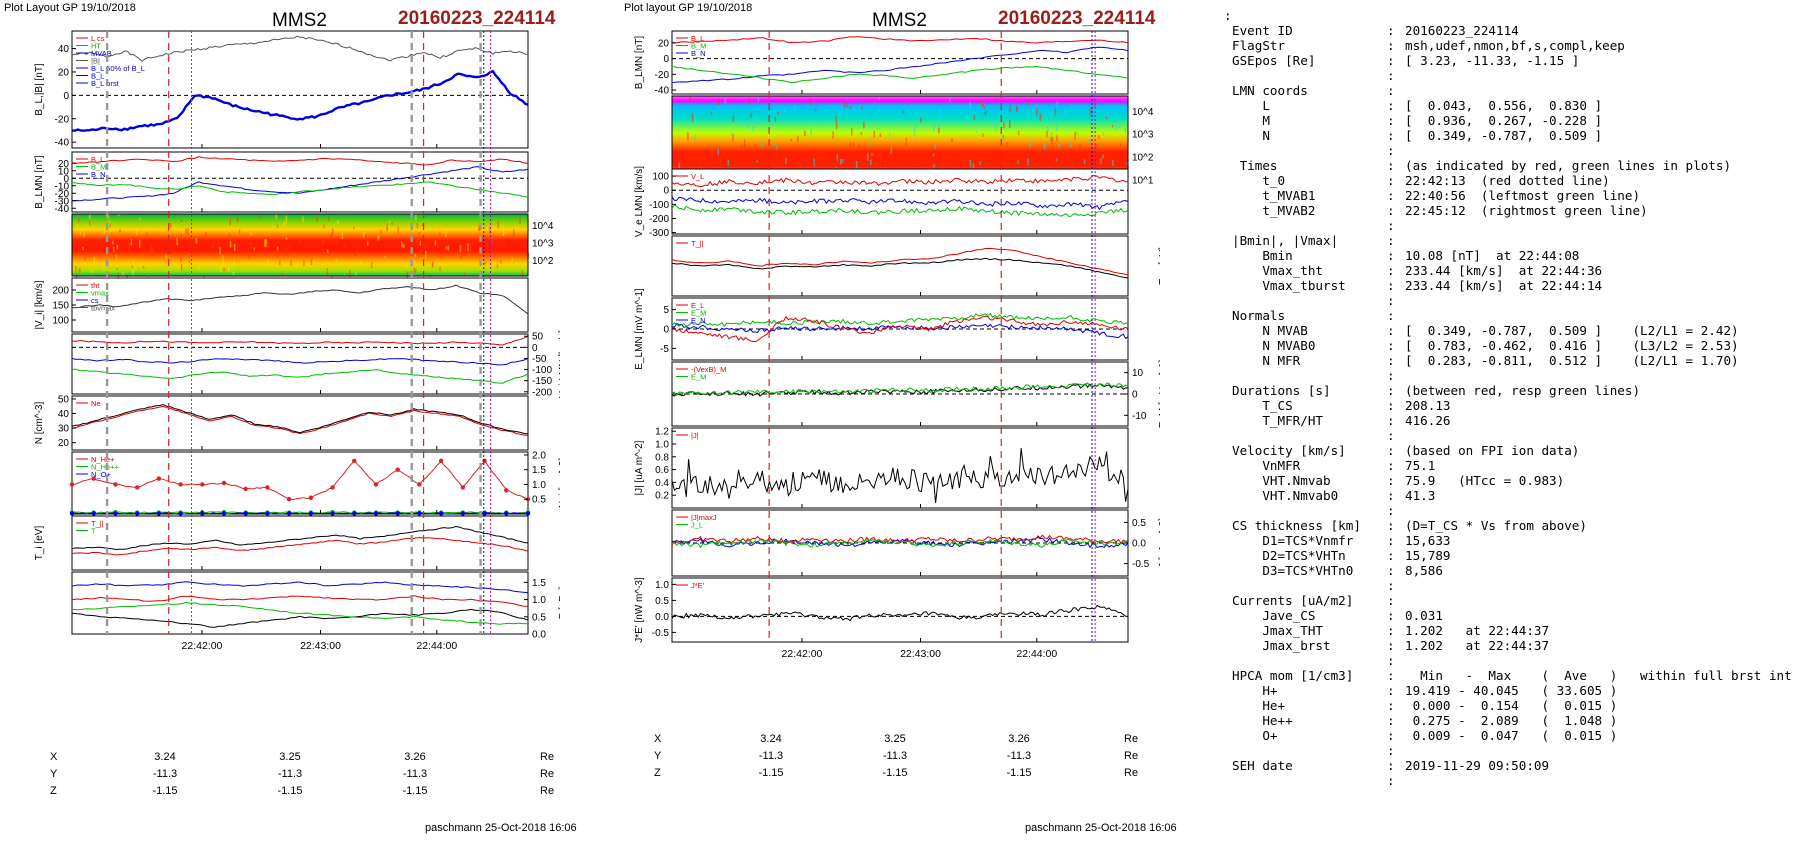 This screenshot has height=841, width=1804. I want to click on summary-row: N: [ 0.349, -0.787, 0.509 ], so click(1512, 135).